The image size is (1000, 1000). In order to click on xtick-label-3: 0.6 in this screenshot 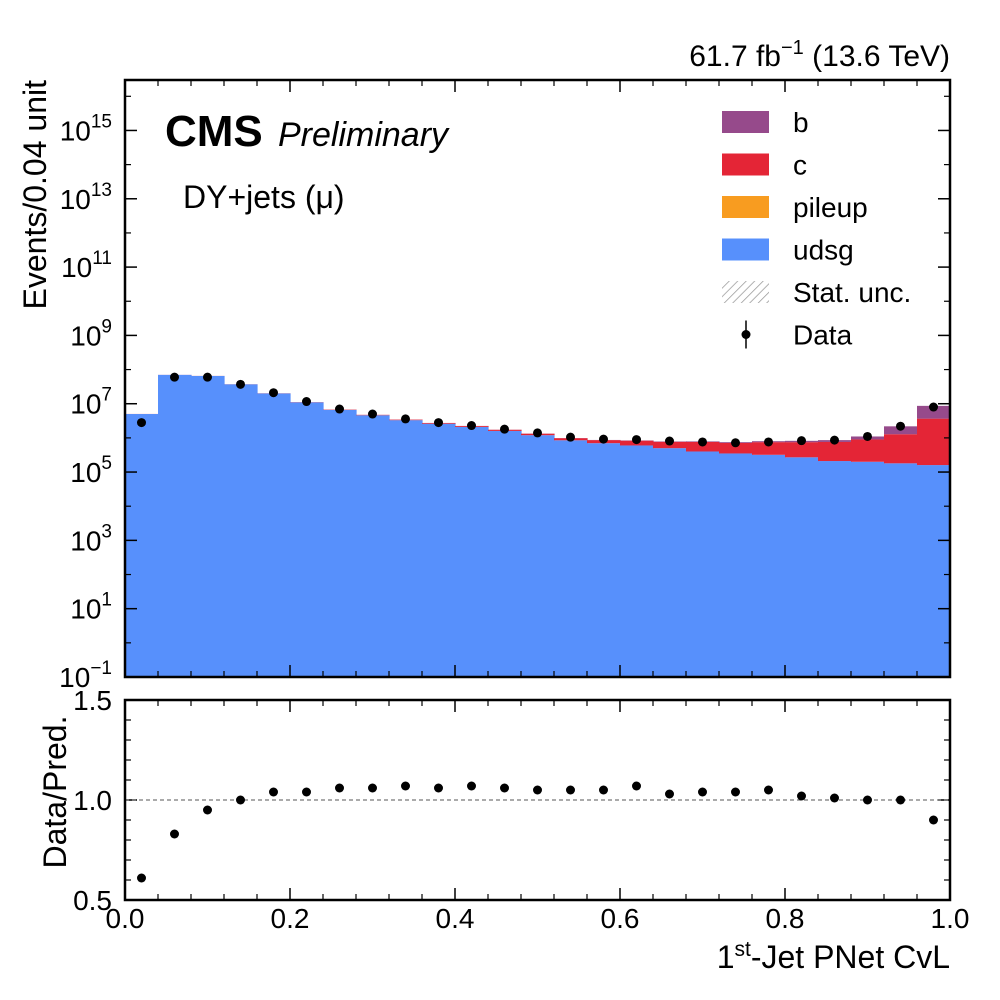, I will do `click(620, 918)`.